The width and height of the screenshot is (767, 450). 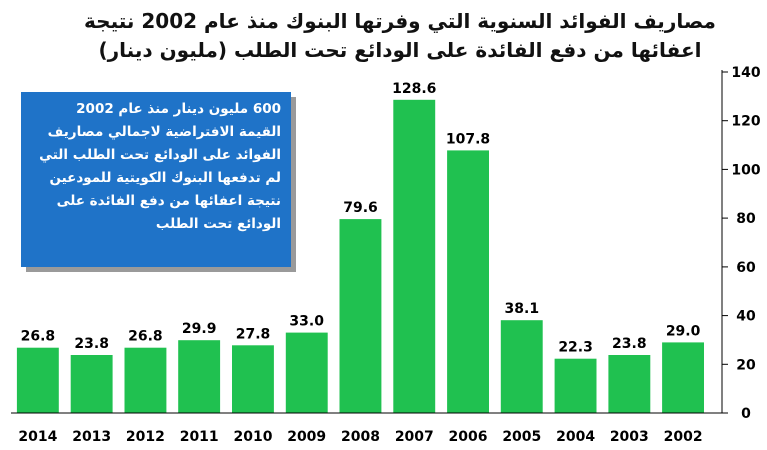 What do you see at coordinates (38, 337) in the screenshot?
I see `data-label-2014: 26.8` at bounding box center [38, 337].